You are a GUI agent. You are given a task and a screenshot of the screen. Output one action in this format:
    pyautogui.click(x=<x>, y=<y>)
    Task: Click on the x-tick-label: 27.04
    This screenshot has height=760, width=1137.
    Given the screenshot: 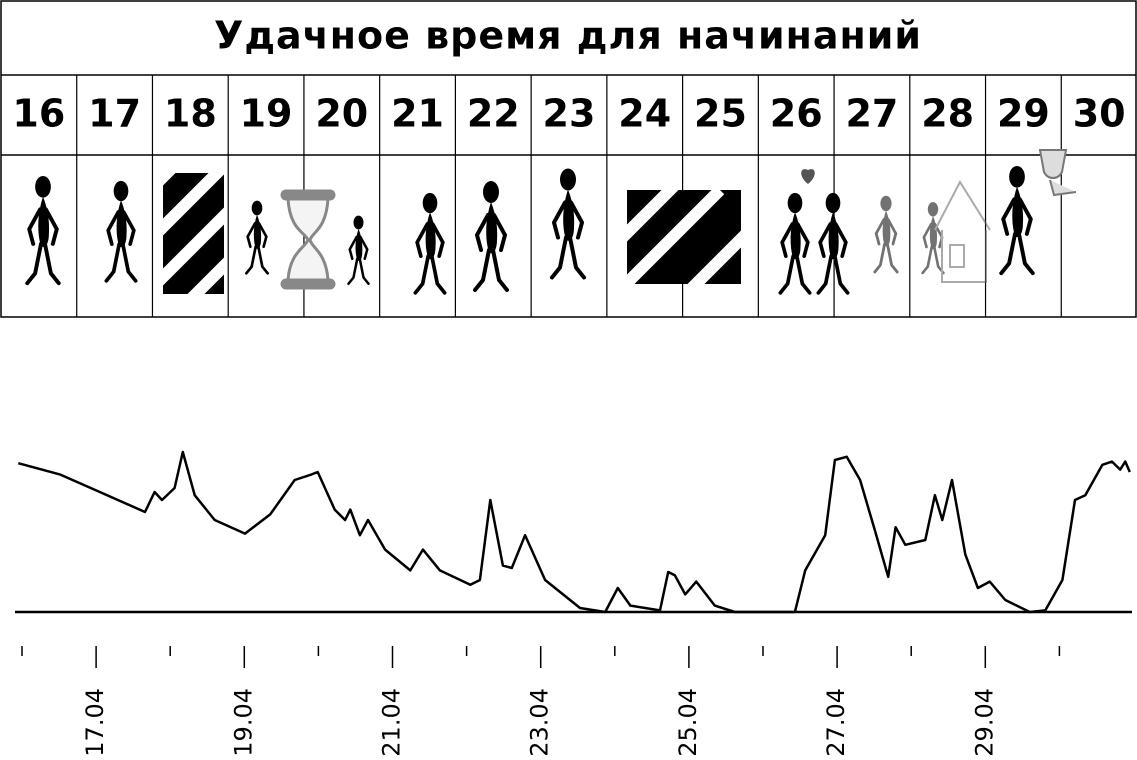 What is the action you would take?
    pyautogui.click(x=836, y=722)
    